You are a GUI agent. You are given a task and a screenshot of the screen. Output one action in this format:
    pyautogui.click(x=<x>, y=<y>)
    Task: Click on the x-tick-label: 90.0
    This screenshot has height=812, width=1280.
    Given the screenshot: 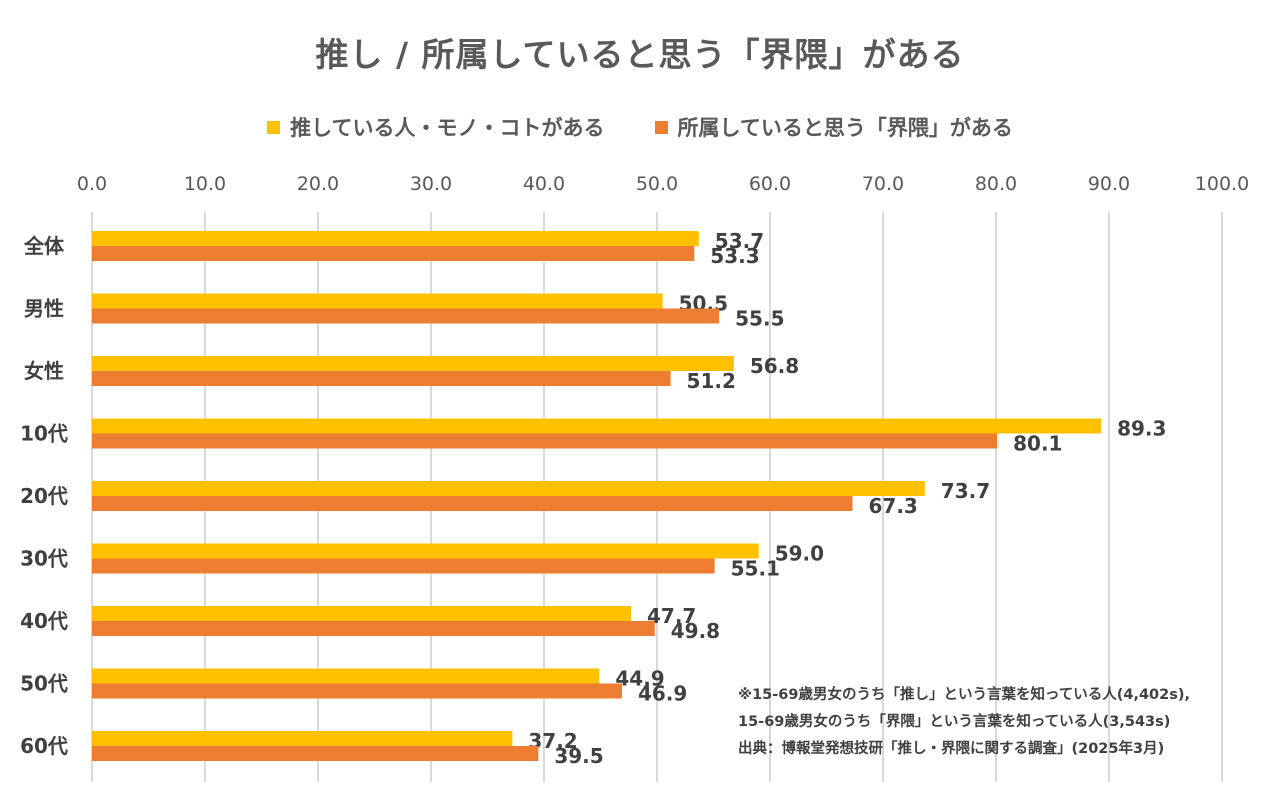 What is the action you would take?
    pyautogui.click(x=1109, y=184)
    